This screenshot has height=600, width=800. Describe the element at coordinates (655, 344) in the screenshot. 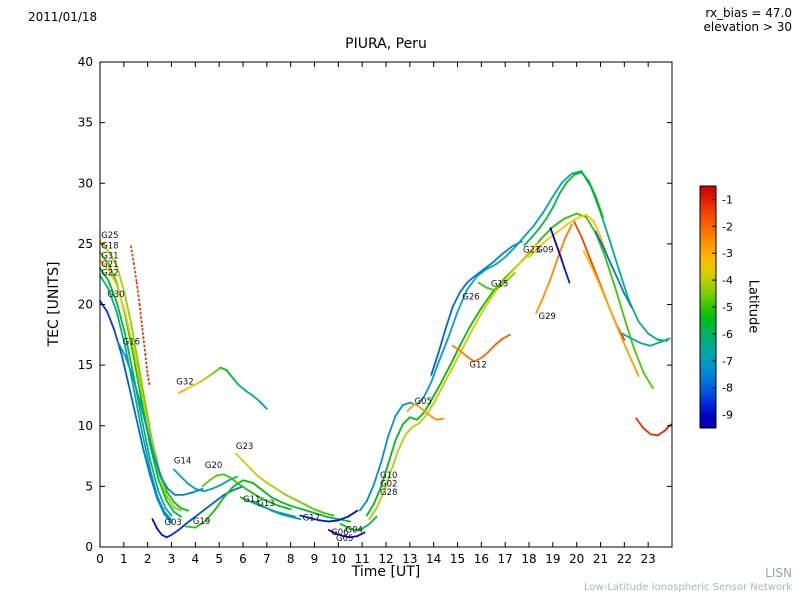

I see `track-T1` at that location.